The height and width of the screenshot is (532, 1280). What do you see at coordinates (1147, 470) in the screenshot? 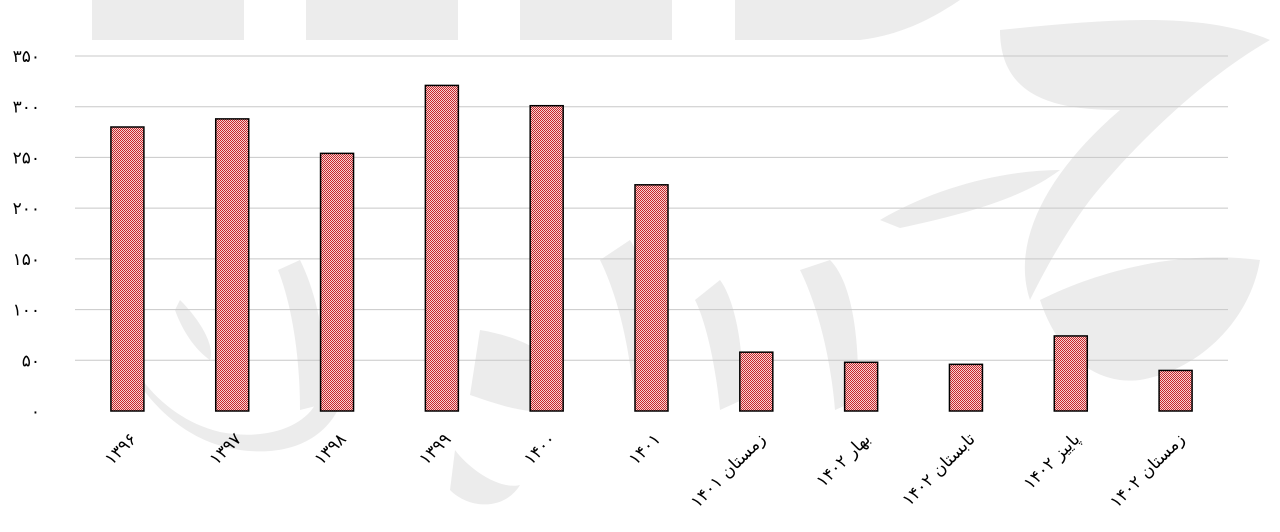
I see `x-tick-label: زمستان ۱۴۰۲` at bounding box center [1147, 470].